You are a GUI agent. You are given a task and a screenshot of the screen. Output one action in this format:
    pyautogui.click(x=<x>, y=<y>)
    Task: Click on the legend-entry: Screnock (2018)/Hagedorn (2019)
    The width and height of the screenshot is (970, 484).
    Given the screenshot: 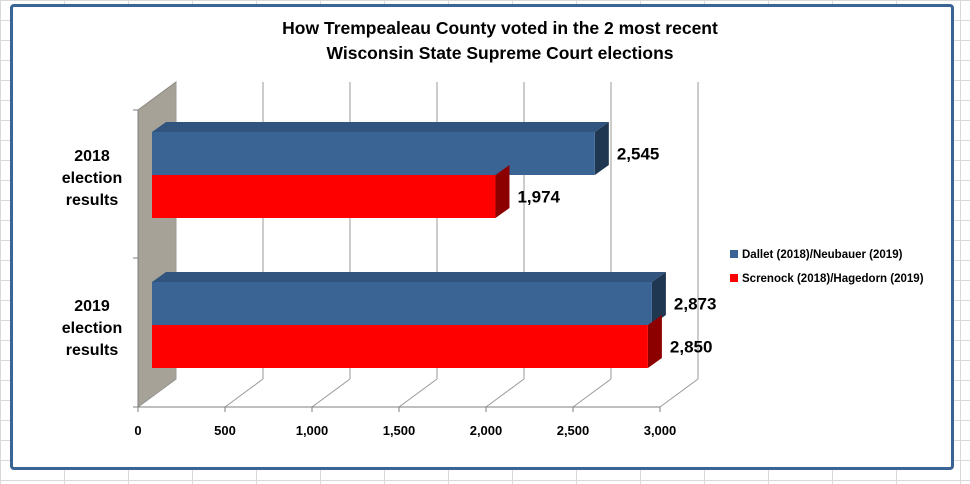 What is the action you would take?
    pyautogui.click(x=833, y=279)
    